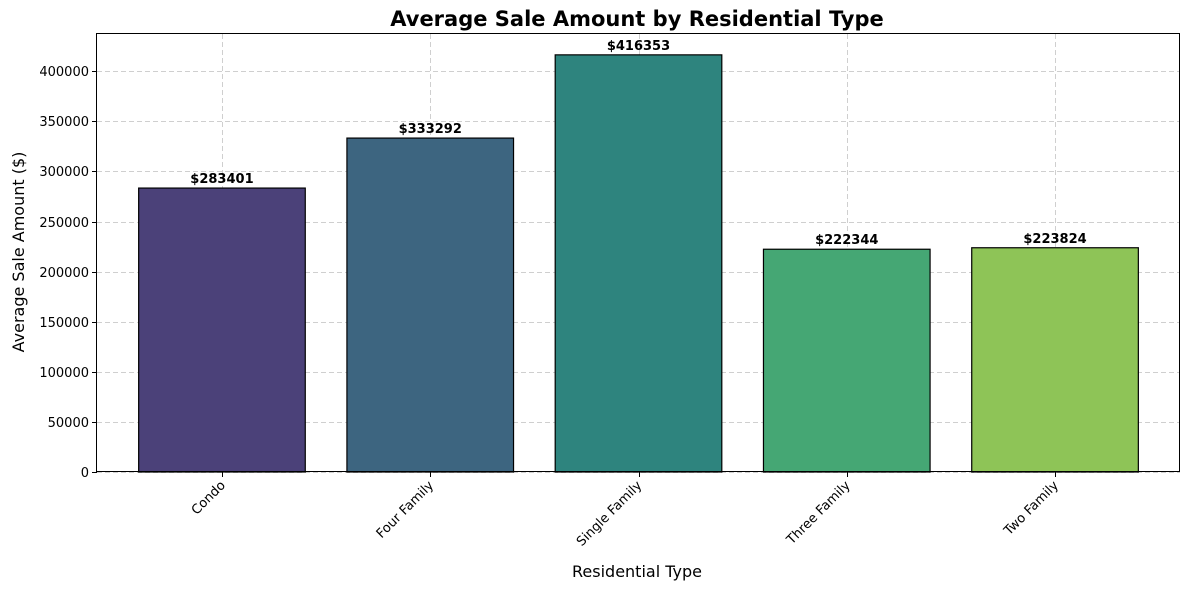  I want to click on x-tick-label: Condo, so click(209, 498).